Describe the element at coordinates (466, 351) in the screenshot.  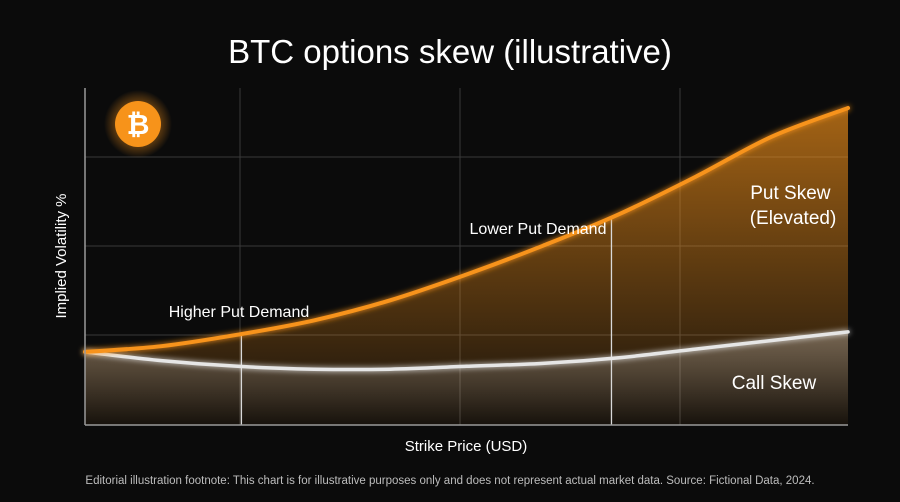
I see `series-line-call-skew` at that location.